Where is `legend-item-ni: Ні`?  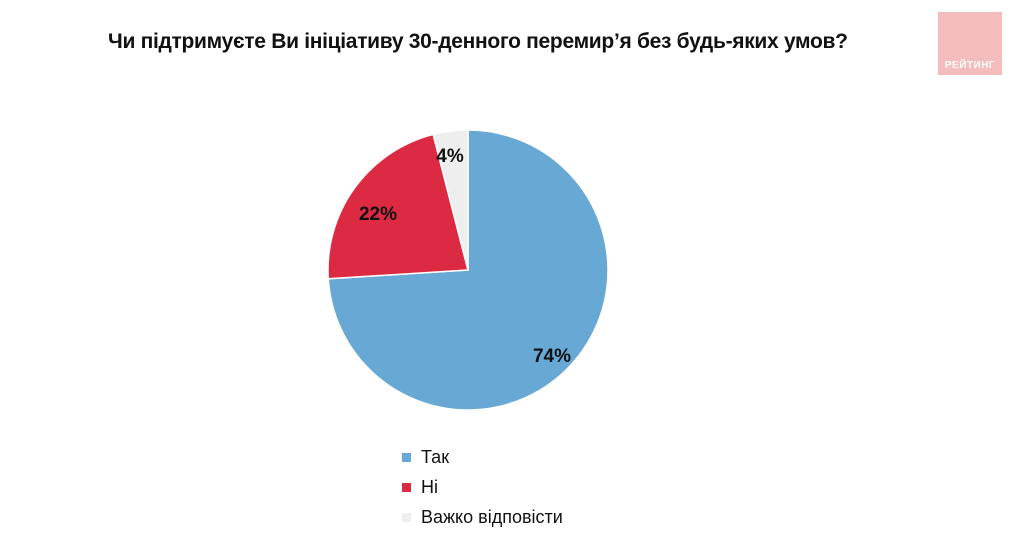 legend-item-ni: Ні is located at coordinates (482, 487).